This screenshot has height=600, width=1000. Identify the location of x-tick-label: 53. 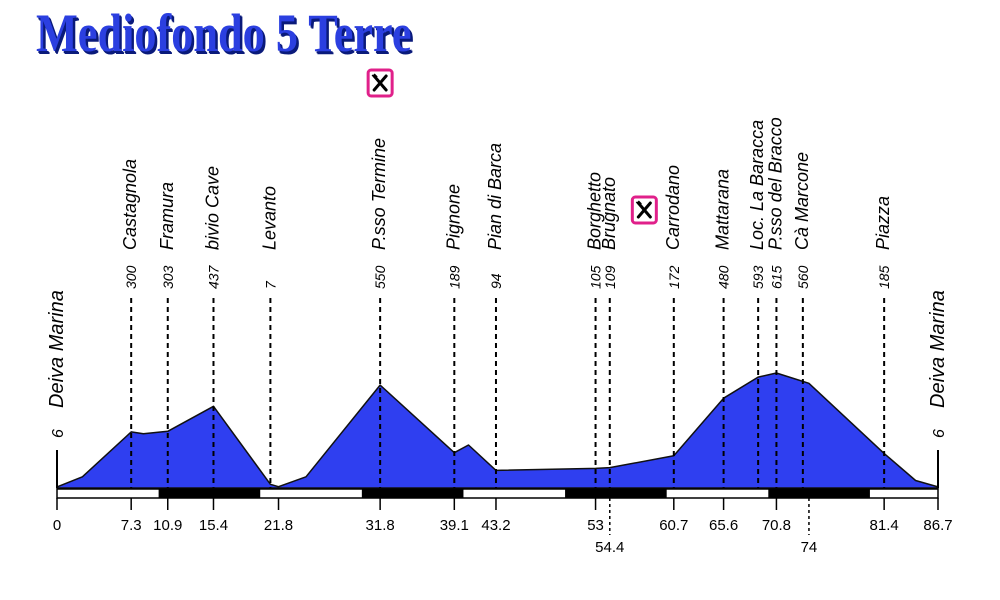
(595, 525).